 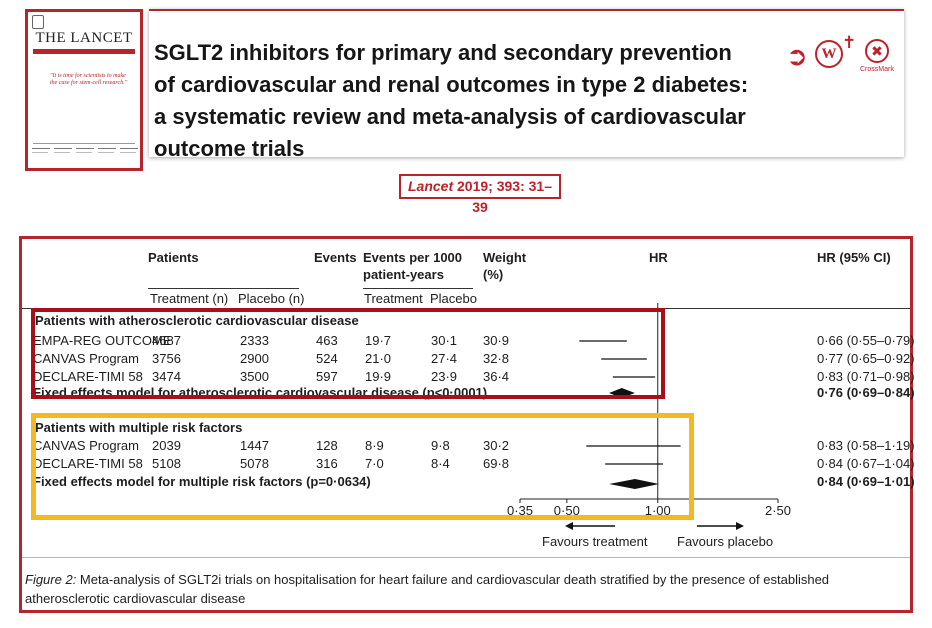 What do you see at coordinates (440, 463) in the screenshot?
I see `cell-ep-placebo: 8·4` at bounding box center [440, 463].